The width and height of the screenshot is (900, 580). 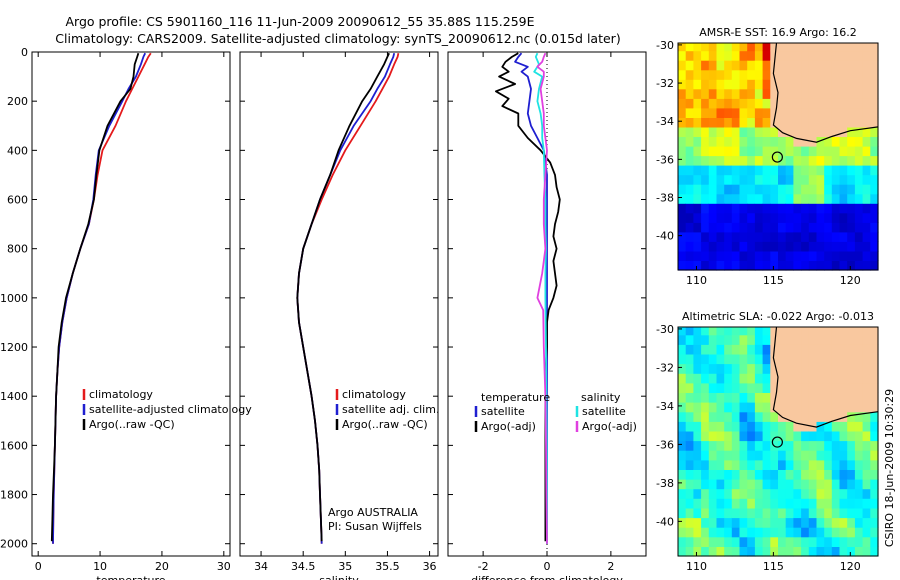 What do you see at coordinates (515, 397) in the screenshot?
I see `difference-legend-temperature-header: temperature` at bounding box center [515, 397].